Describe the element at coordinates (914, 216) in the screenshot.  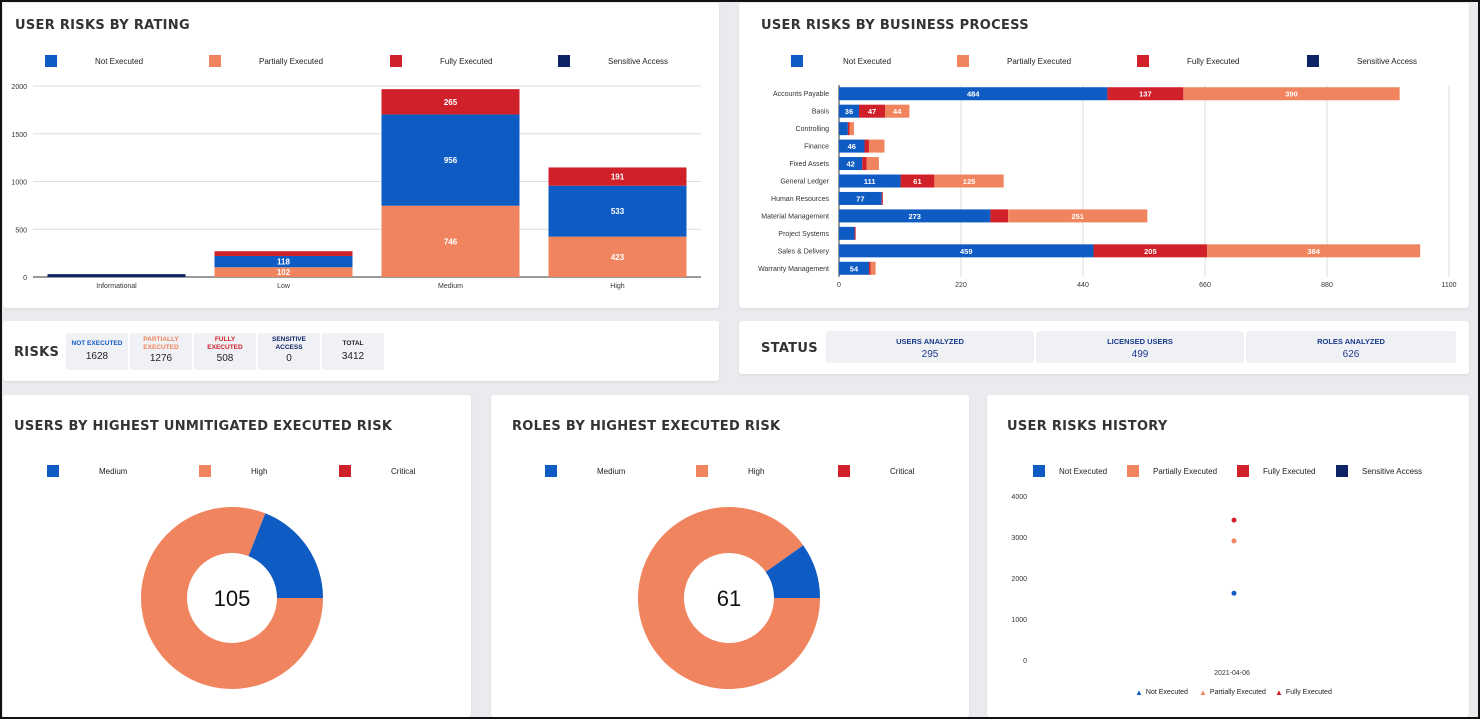
I see `bar-data-label: 273` at that location.